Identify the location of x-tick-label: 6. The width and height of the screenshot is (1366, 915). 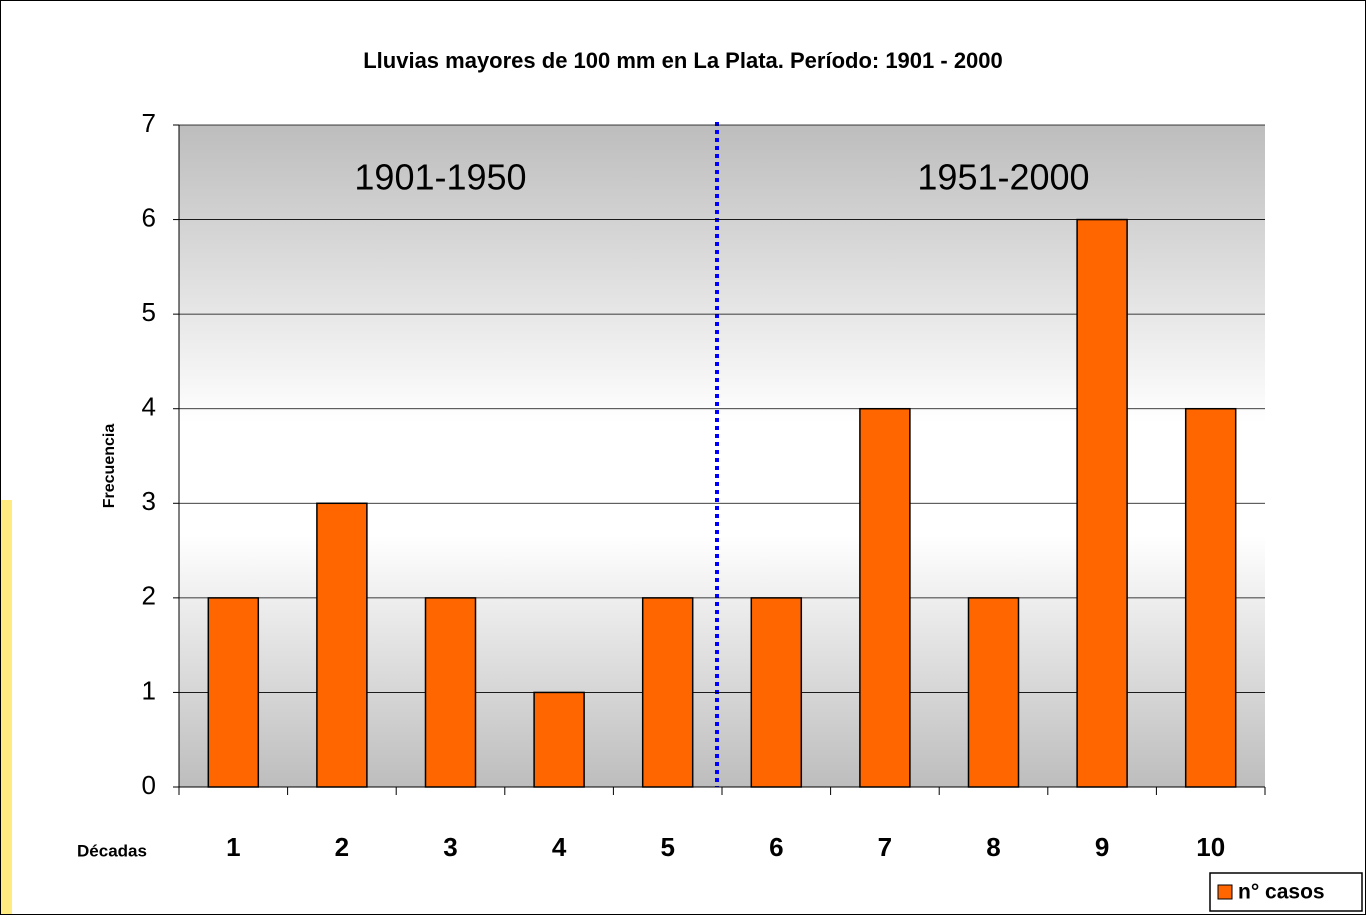
(776, 847).